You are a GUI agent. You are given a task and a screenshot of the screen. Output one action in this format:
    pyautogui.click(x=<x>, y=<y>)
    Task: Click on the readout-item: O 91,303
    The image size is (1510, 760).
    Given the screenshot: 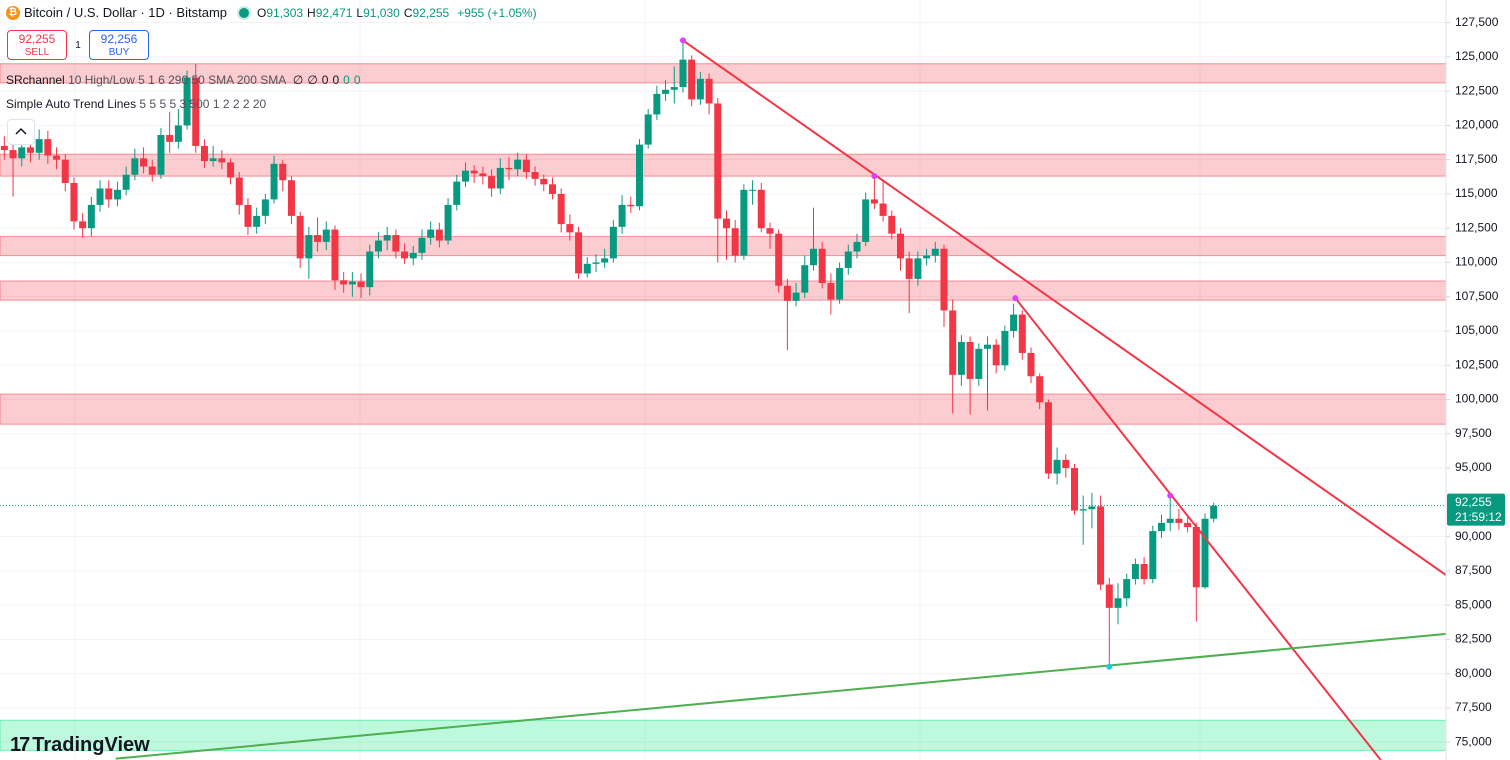 What is the action you would take?
    pyautogui.click(x=280, y=13)
    